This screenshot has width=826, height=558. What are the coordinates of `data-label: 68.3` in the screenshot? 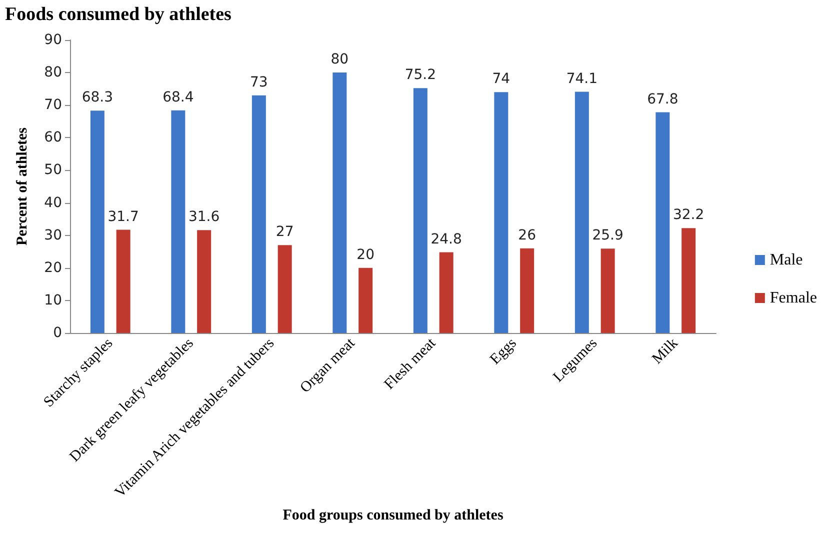 It's located at (98, 98).